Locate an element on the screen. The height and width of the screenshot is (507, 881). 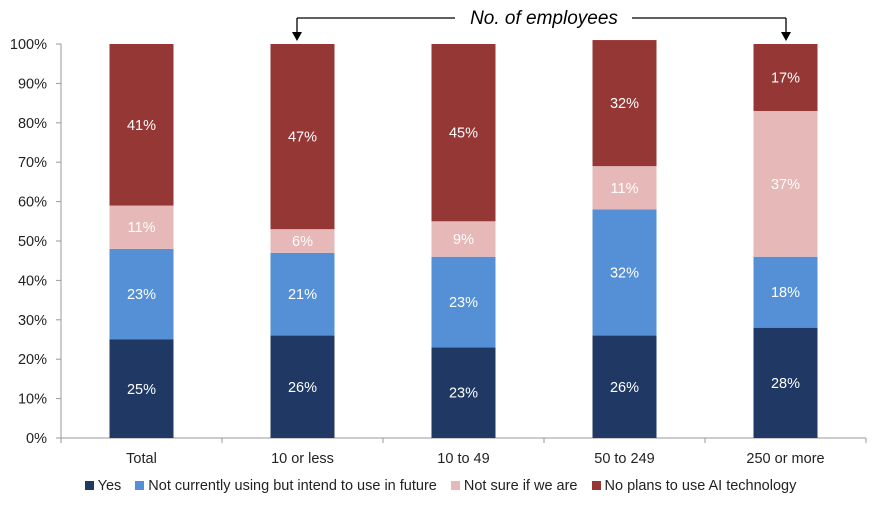
data-label: 41% is located at coordinates (141, 126).